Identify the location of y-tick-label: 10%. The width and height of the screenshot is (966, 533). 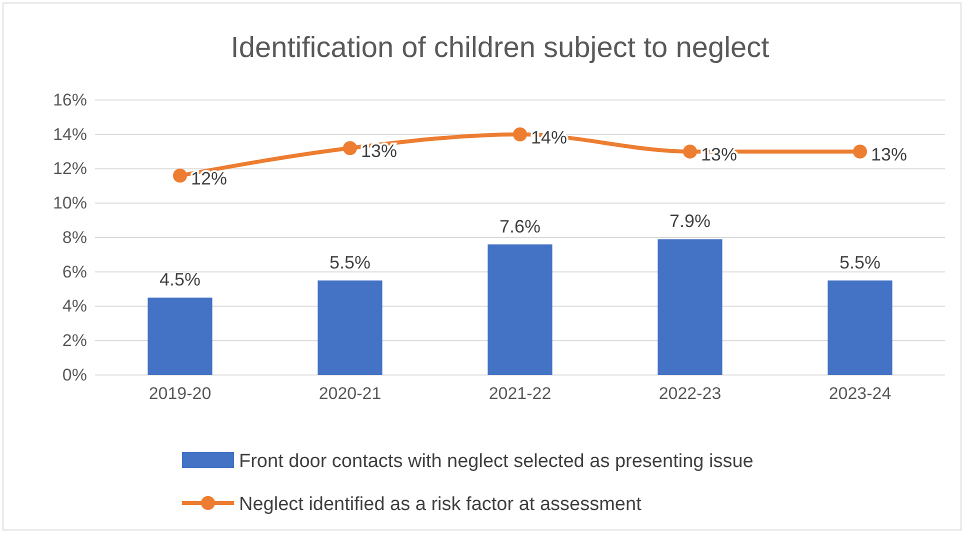
(69, 203).